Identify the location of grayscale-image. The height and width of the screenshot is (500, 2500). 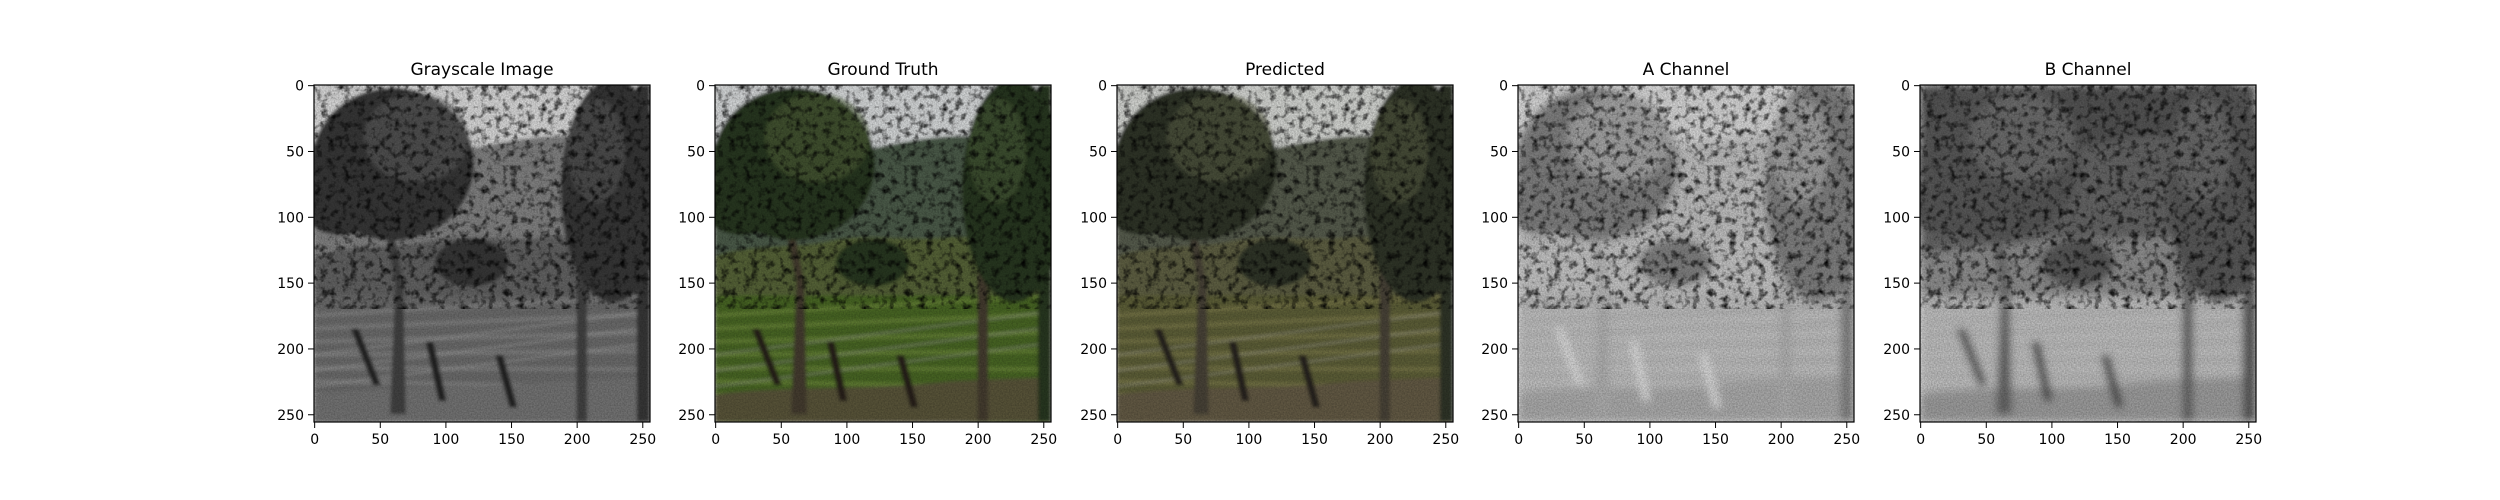
(482, 253).